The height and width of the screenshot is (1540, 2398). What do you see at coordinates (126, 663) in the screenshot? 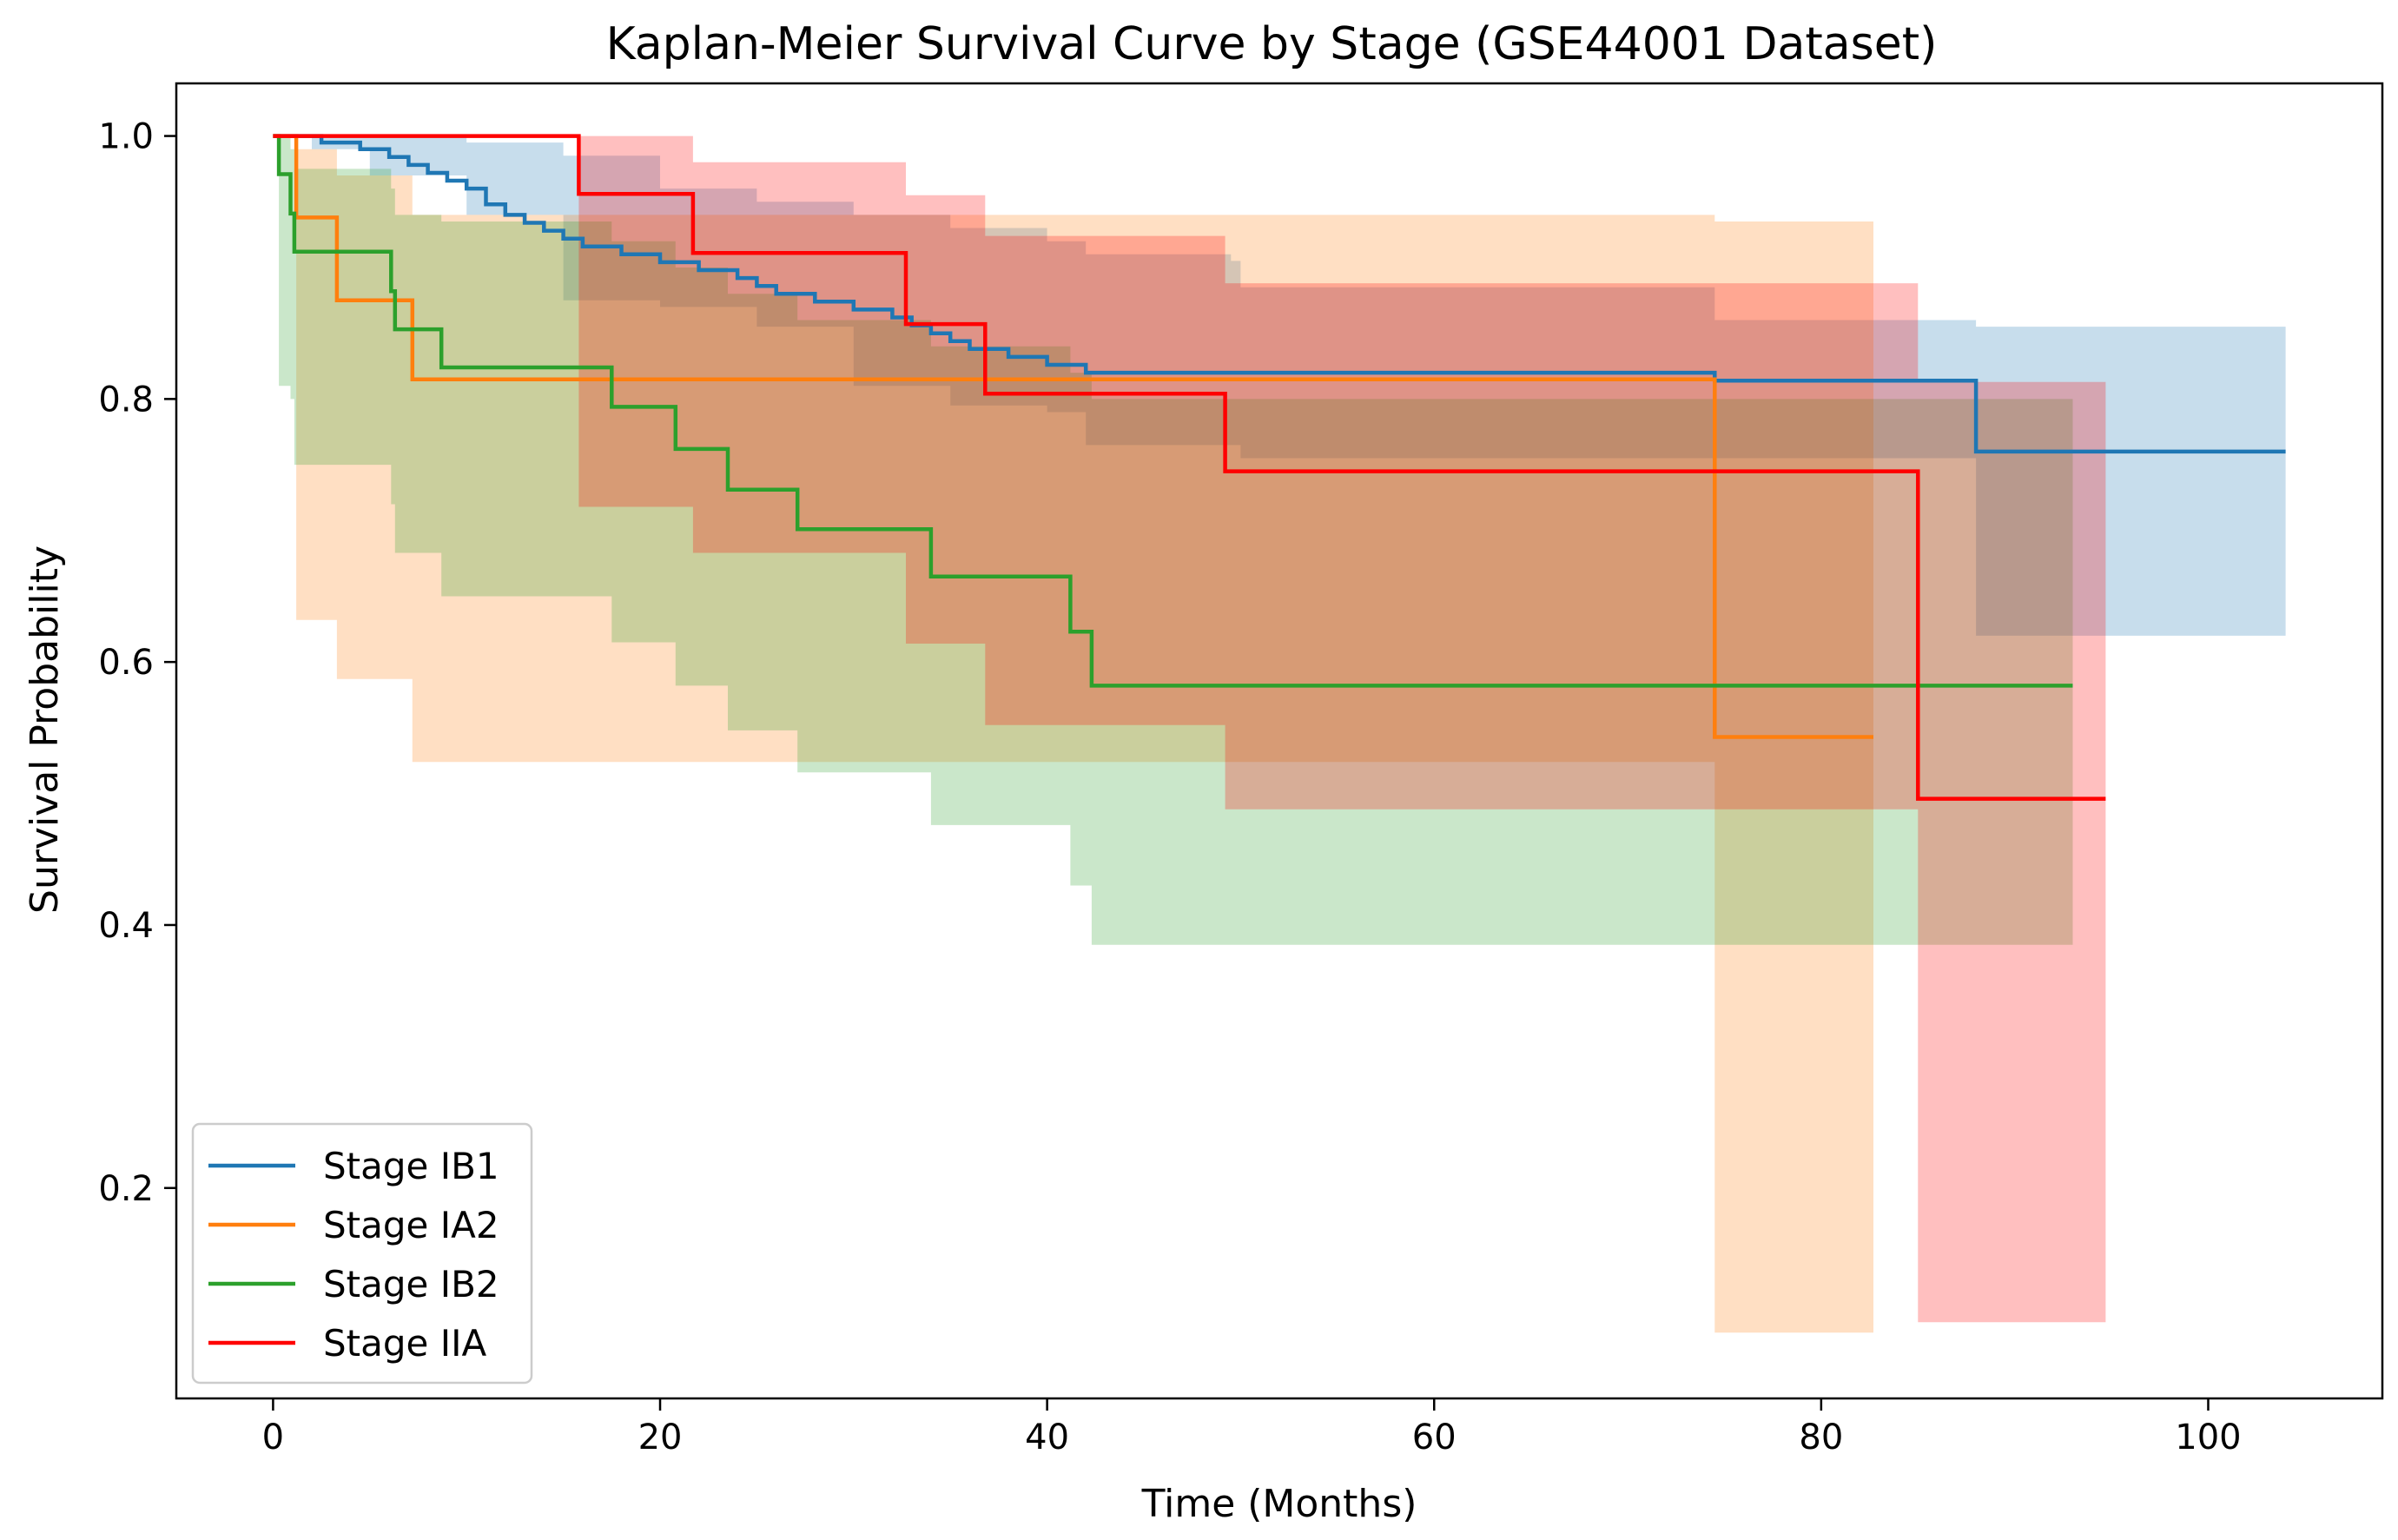
I see `y-tick-label: 0.6` at bounding box center [126, 663].